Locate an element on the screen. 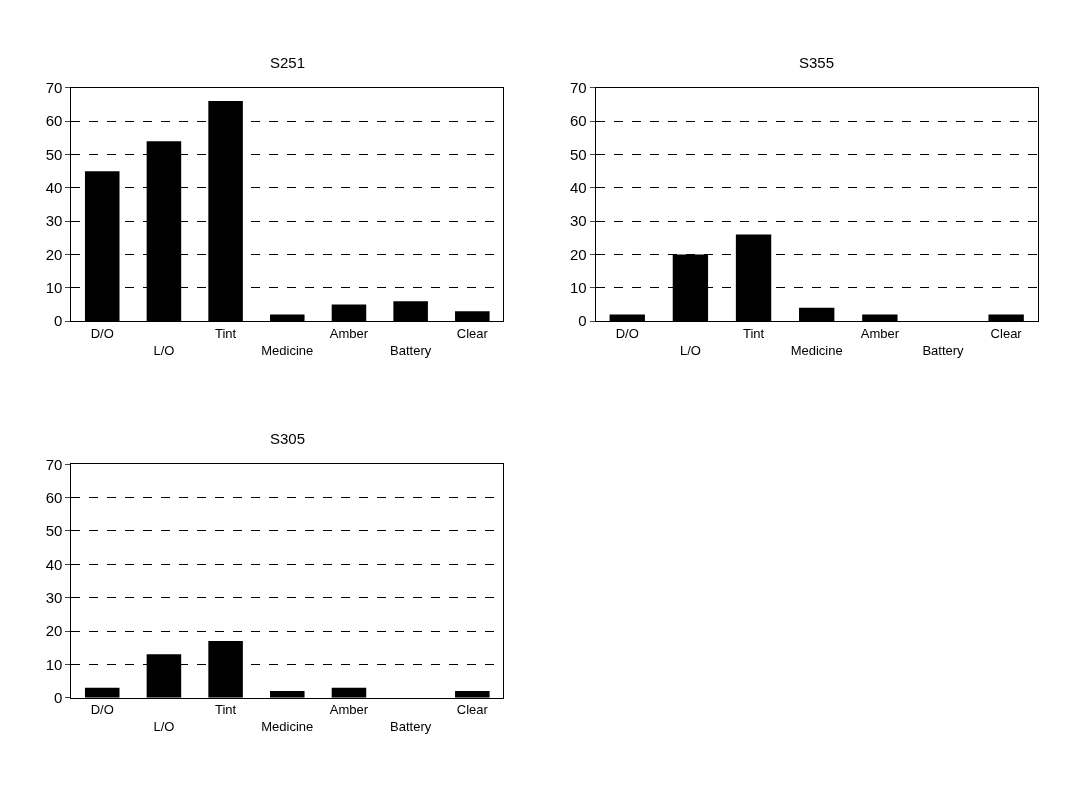 This screenshot has width=1068, height=793. chart-title: S305 is located at coordinates (288, 438).